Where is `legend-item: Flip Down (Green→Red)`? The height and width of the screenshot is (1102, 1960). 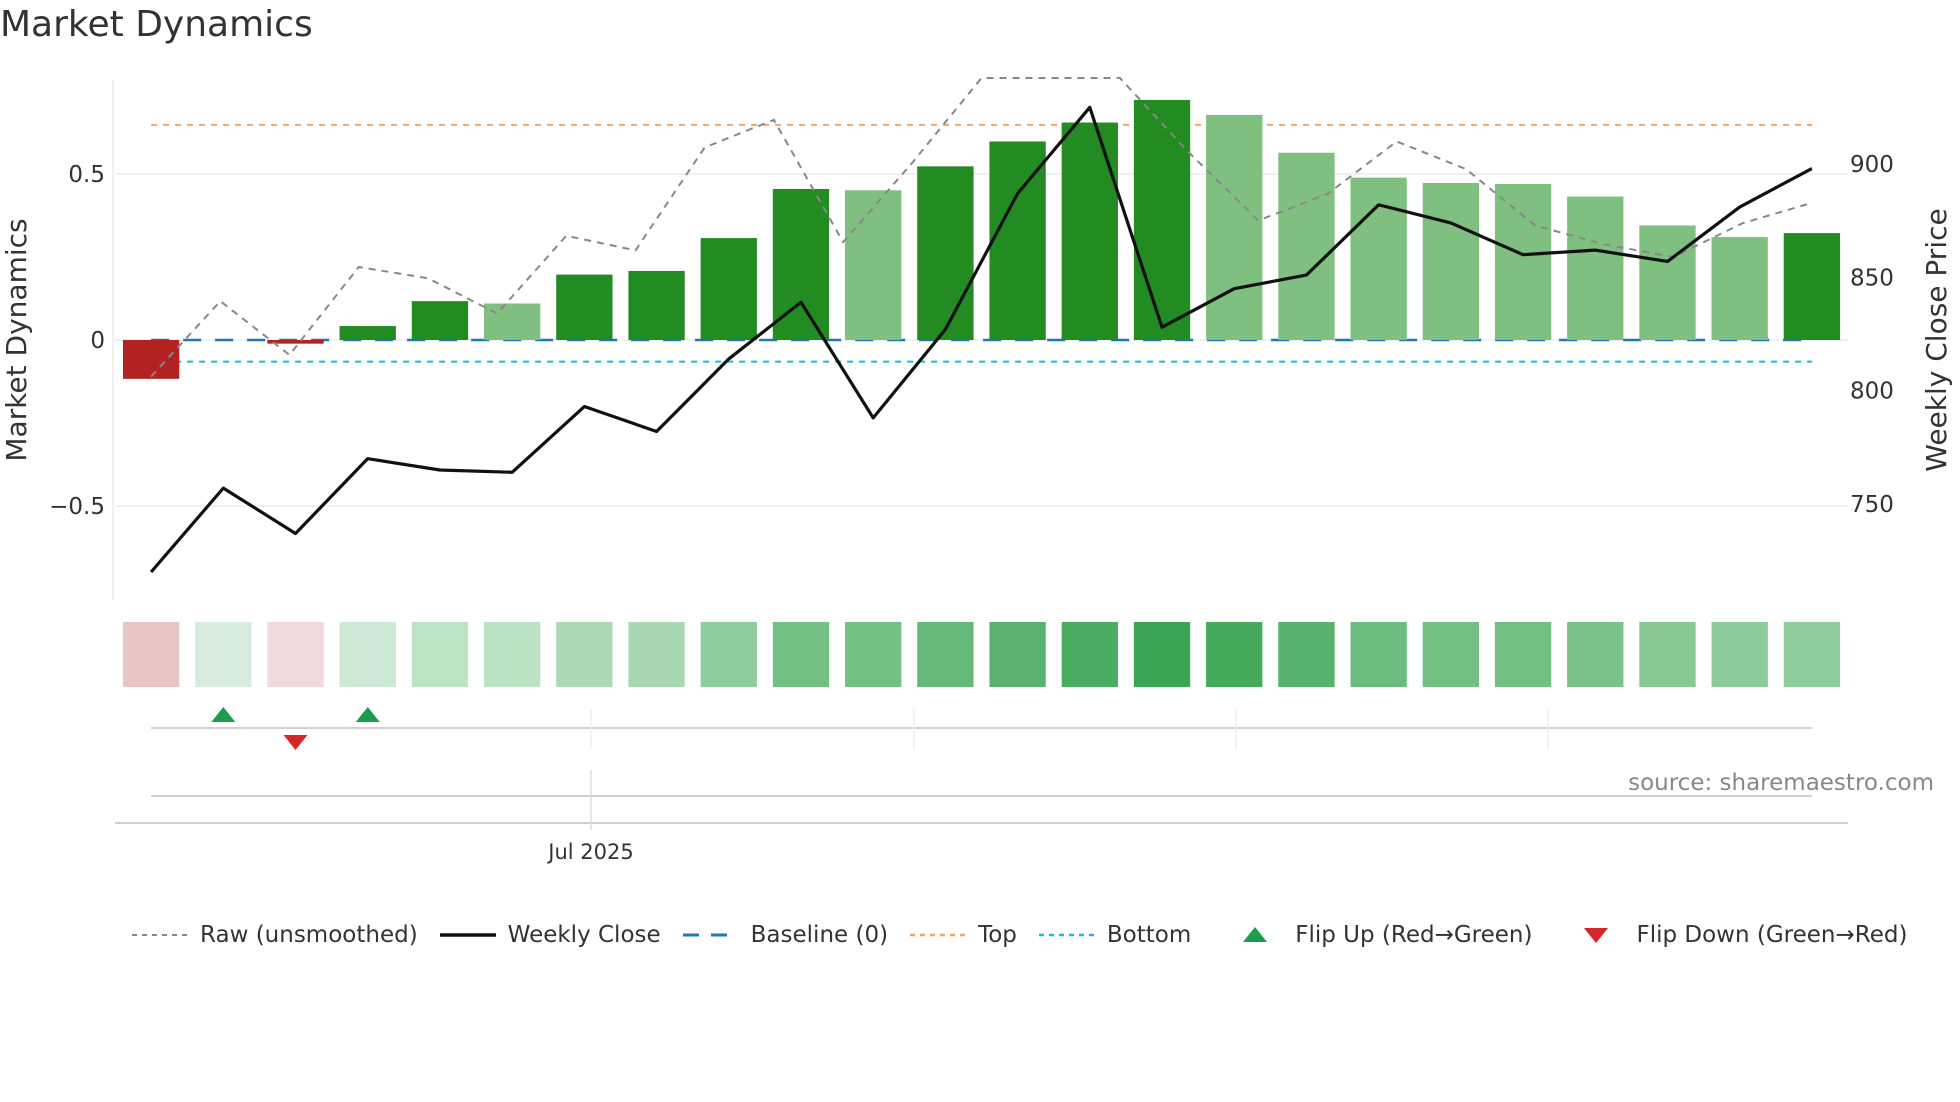 legend-item: Flip Down (Green→Red) is located at coordinates (1736, 935).